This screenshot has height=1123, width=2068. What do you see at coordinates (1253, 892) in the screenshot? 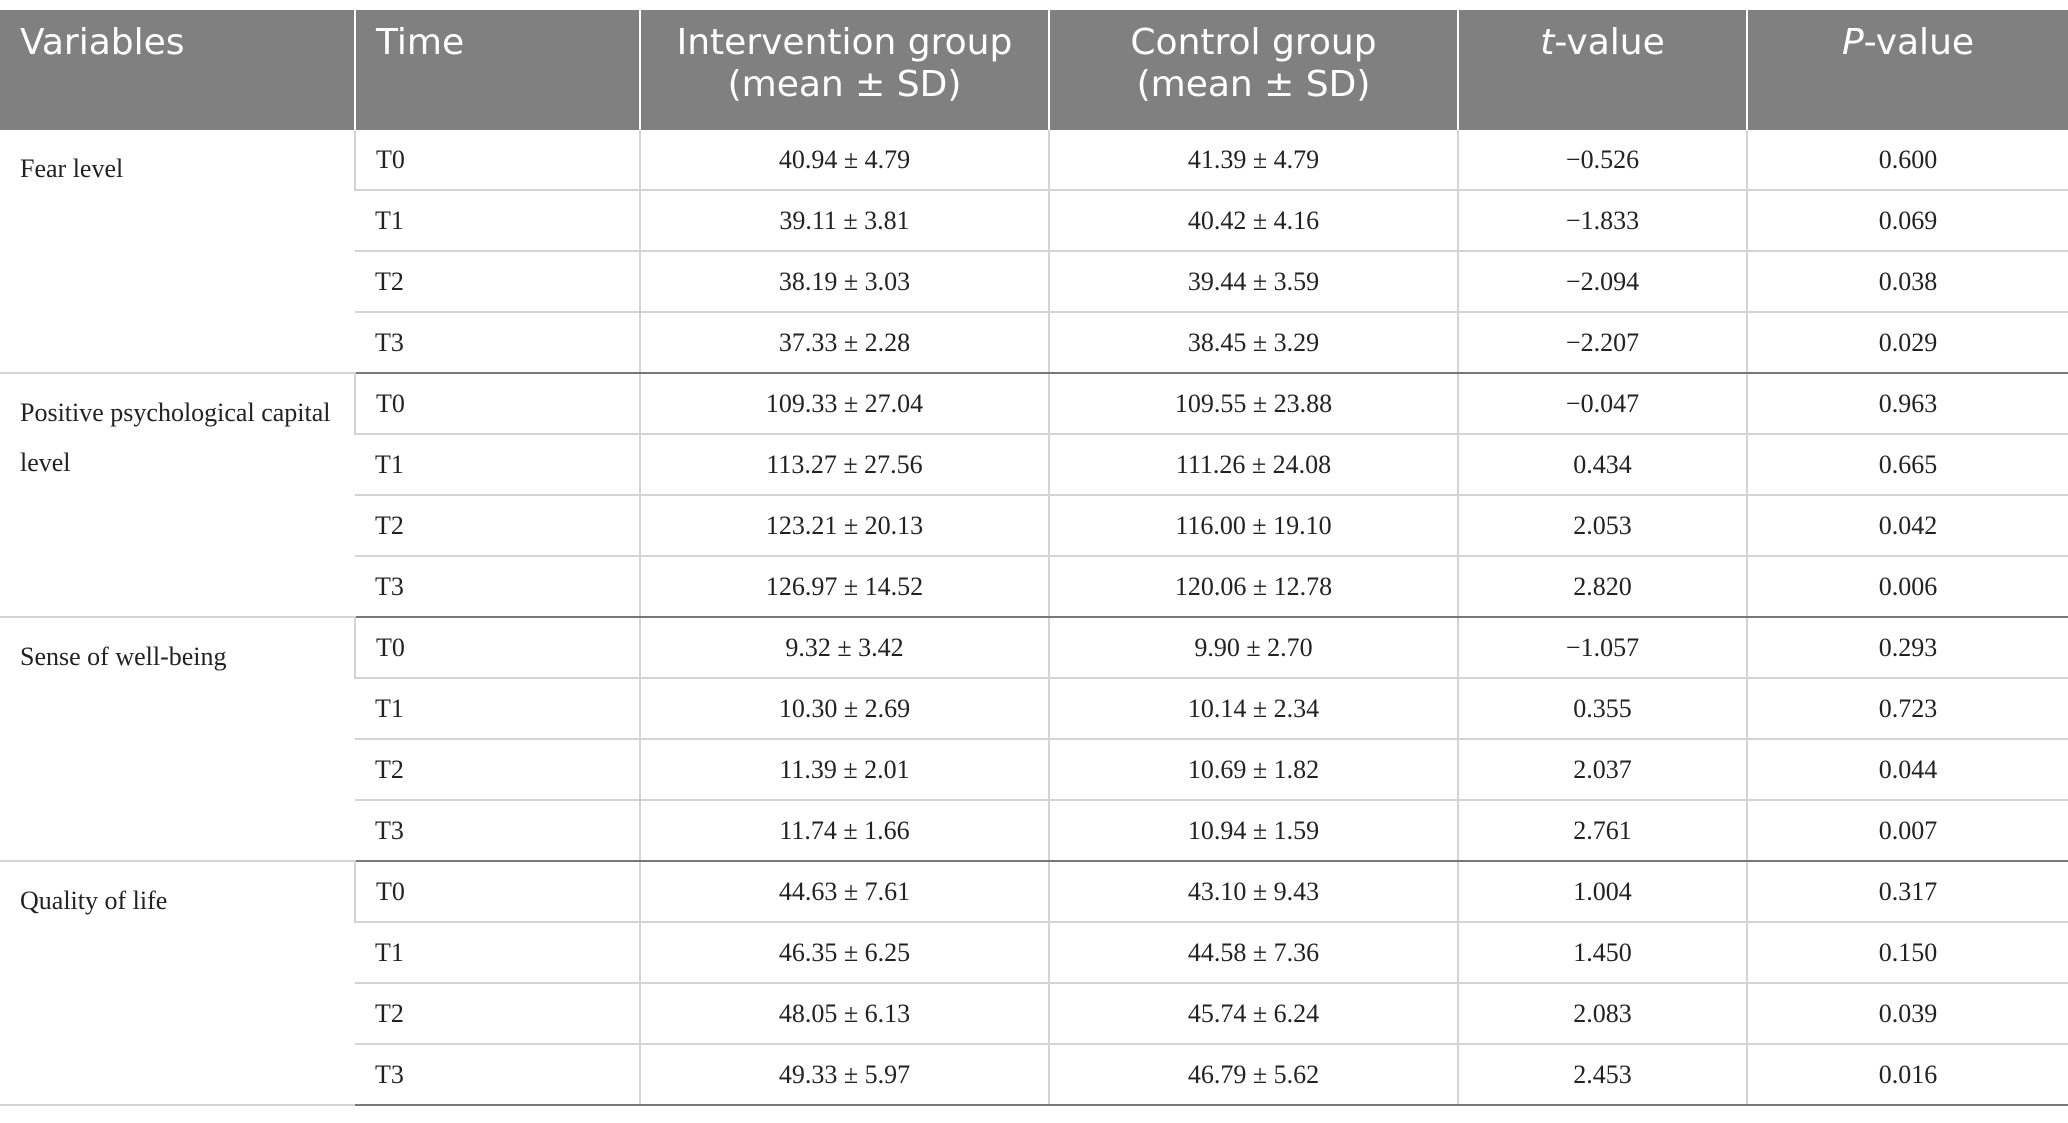
I see `control-cell: 43.10 ± 9.43` at bounding box center [1253, 892].